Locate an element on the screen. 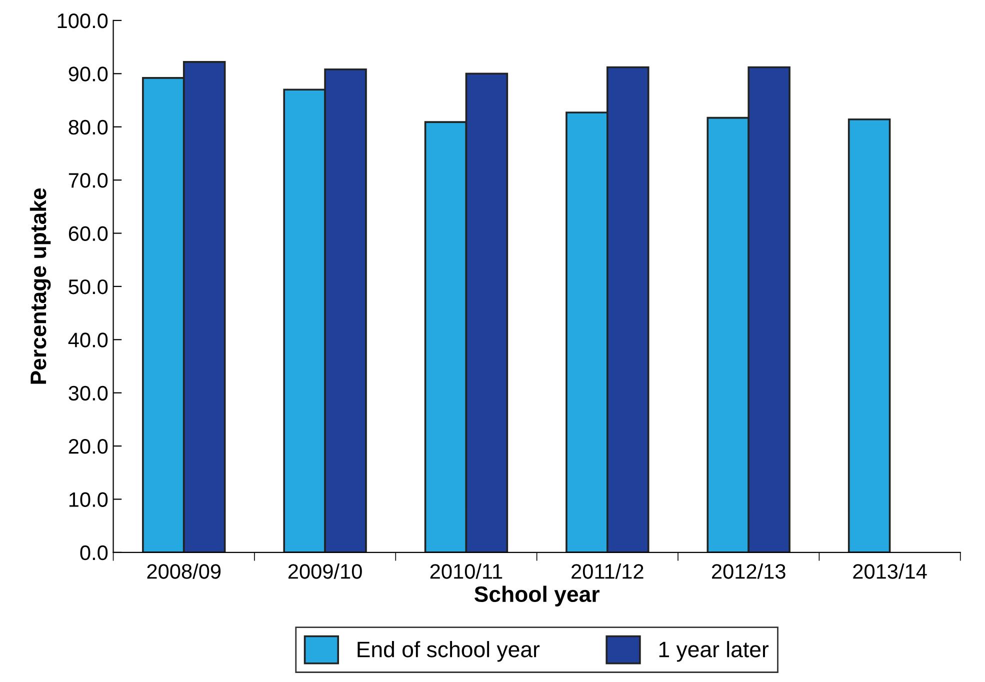 The width and height of the screenshot is (985, 682). legend-label: End of school year is located at coordinates (449, 651).